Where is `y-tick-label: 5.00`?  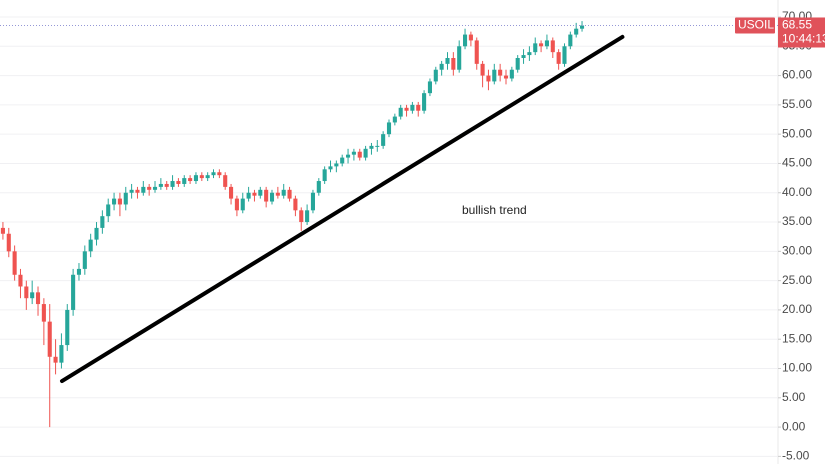 y-tick-label: 5.00 is located at coordinates (794, 397).